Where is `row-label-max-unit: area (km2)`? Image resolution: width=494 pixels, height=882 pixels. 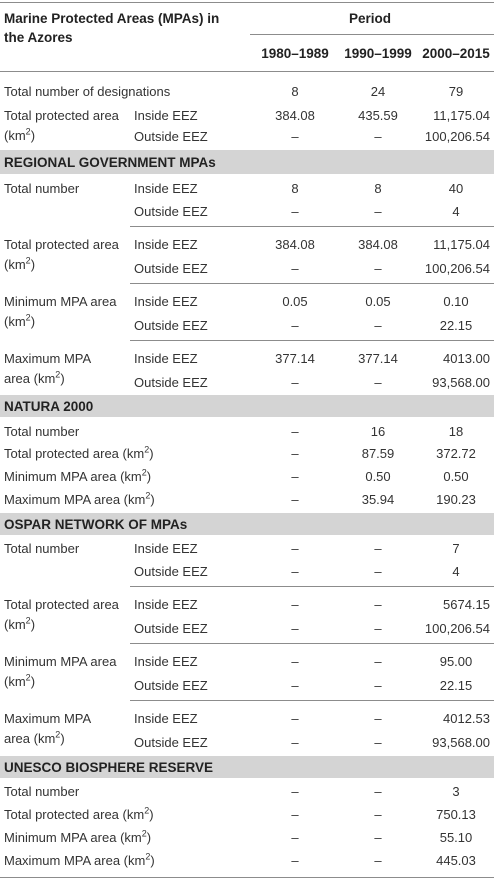
row-label-max-unit: area (km2) is located at coordinates (34, 737).